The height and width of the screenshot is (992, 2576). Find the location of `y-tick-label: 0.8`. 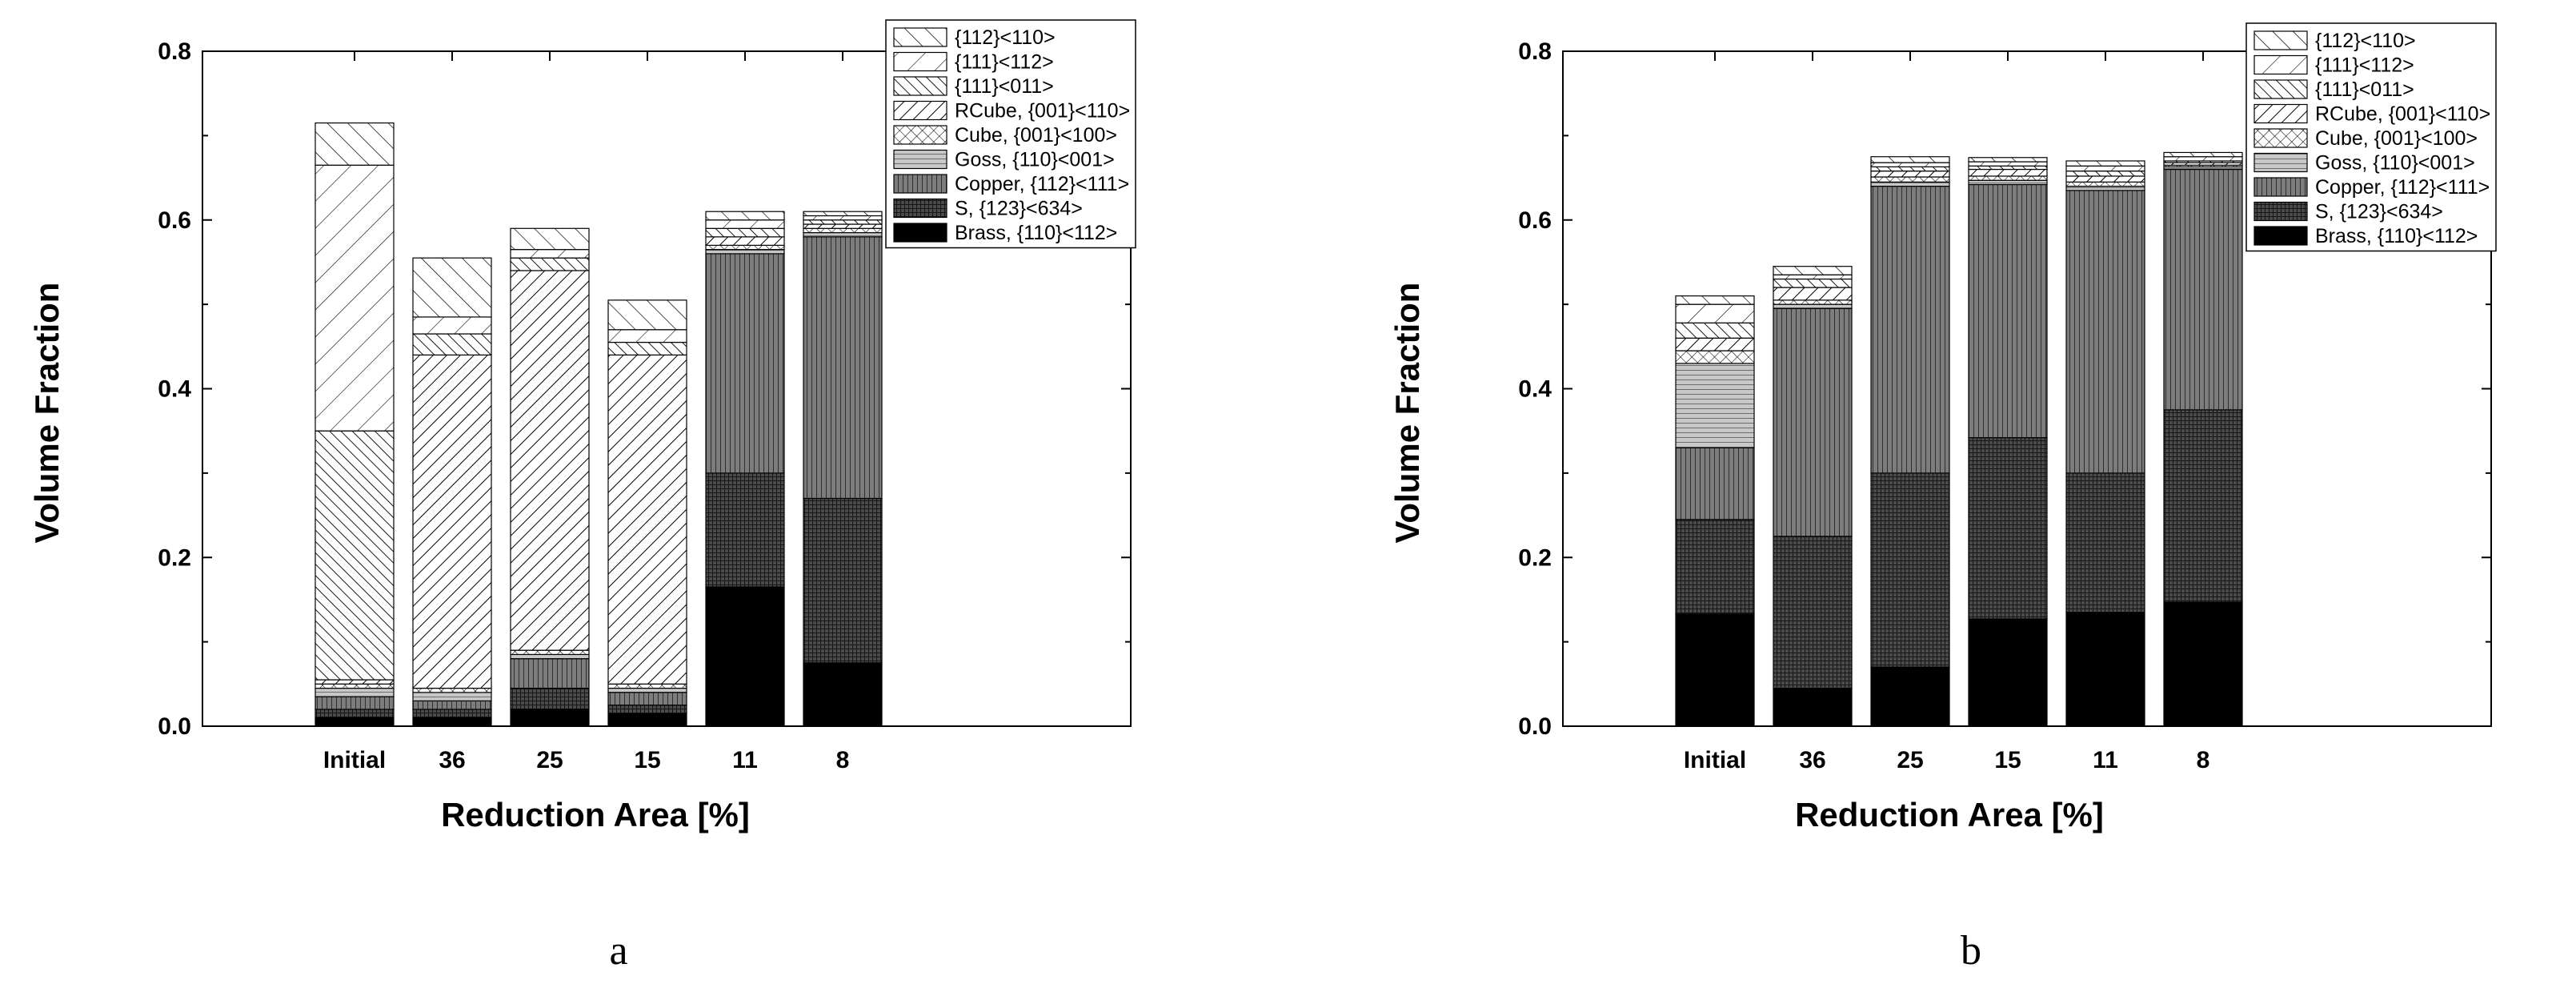

y-tick-label: 0.8 is located at coordinates (1535, 52).